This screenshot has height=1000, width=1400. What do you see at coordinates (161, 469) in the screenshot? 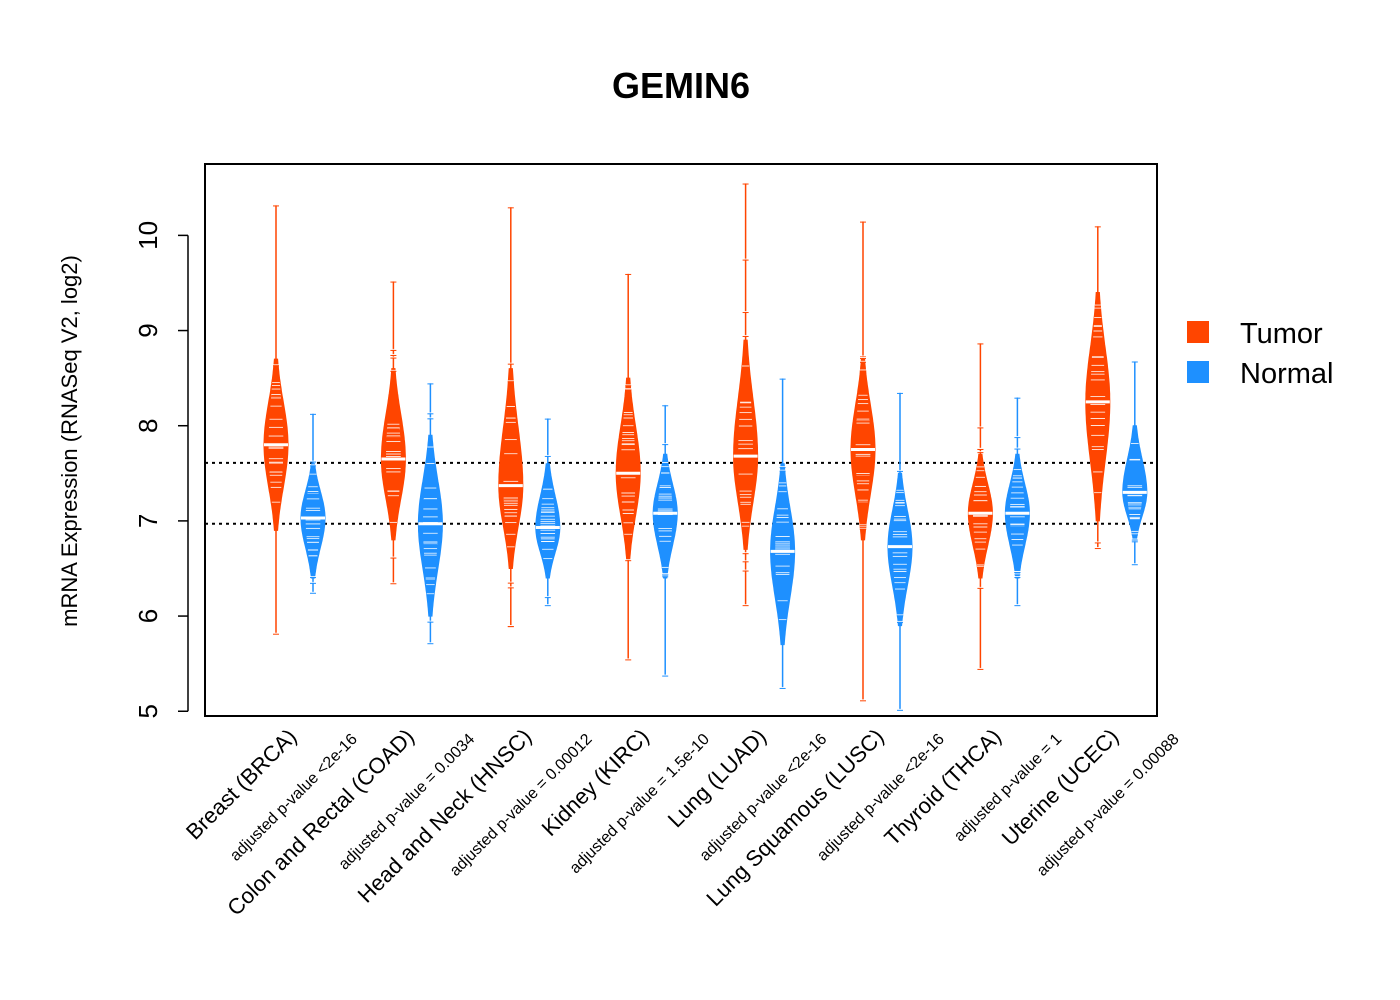
I see `y-axis: 5 6 7 8 9 10` at bounding box center [161, 469].